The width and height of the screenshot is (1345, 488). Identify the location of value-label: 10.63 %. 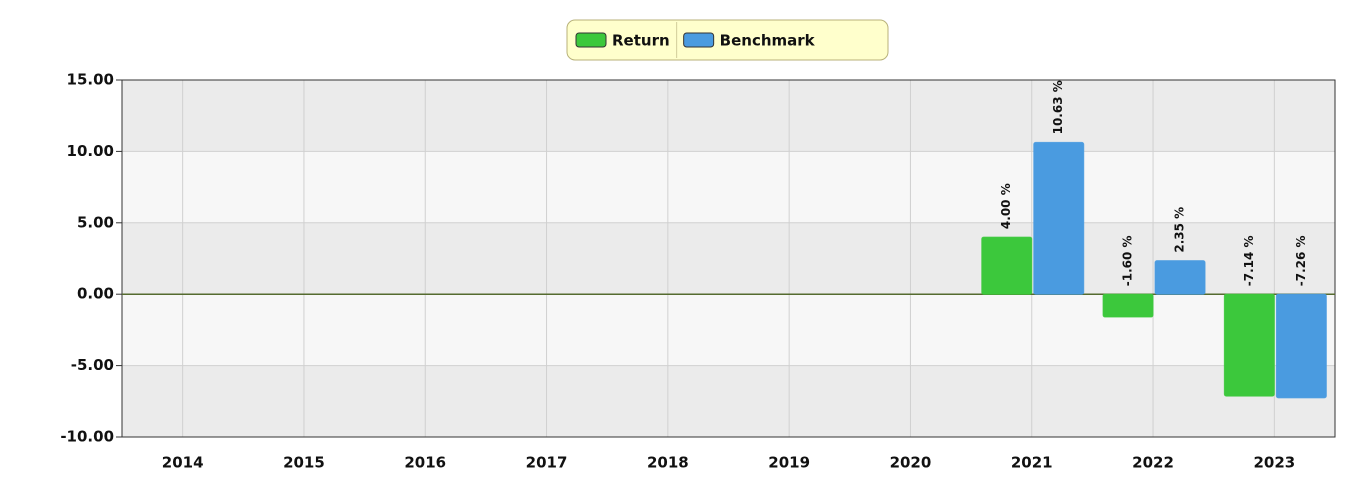
(1058, 107).